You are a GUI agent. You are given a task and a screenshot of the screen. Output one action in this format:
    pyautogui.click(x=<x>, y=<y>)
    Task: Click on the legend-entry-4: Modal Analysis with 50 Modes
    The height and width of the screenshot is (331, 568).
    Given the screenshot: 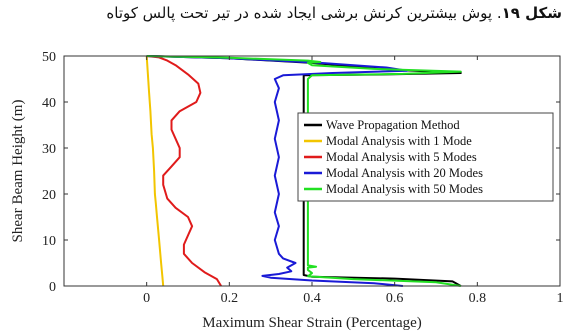 What is the action you would take?
    pyautogui.click(x=404, y=189)
    